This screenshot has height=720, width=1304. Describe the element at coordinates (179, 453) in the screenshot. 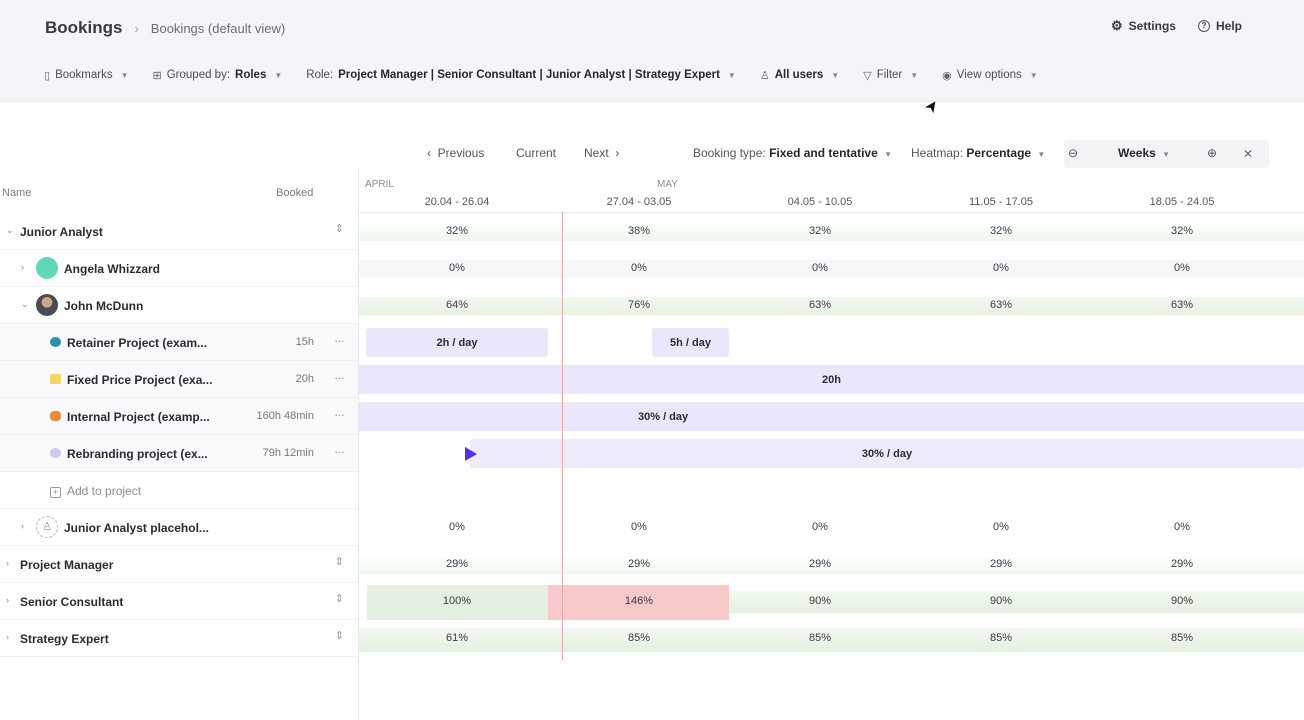

I see `project-row-rebranding: Rebranding project (ex... 79h 12min ···` at that location.